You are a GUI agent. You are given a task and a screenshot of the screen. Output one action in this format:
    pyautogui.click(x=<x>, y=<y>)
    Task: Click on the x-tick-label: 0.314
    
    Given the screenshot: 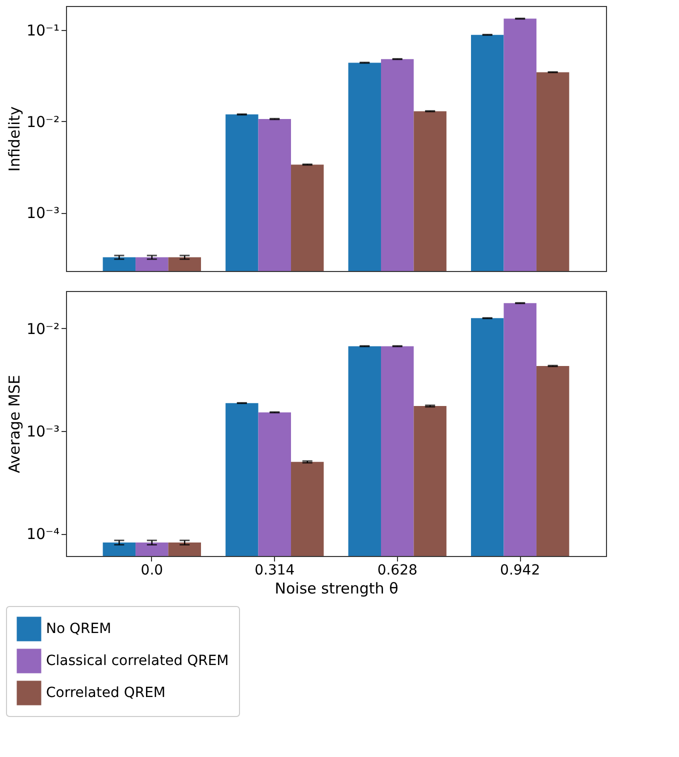 What is the action you would take?
    pyautogui.click(x=274, y=570)
    